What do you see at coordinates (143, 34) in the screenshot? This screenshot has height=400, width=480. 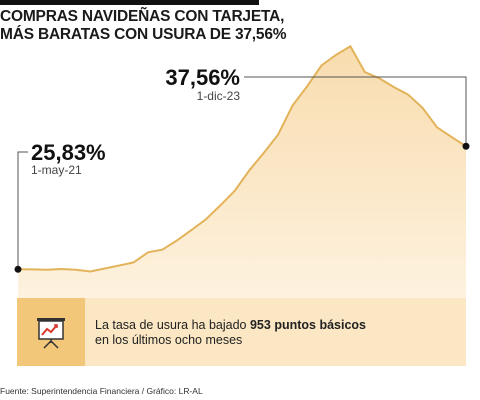 I see `title-line-2: MÁS BARATAS CON USURA DE 37,56%` at bounding box center [143, 34].